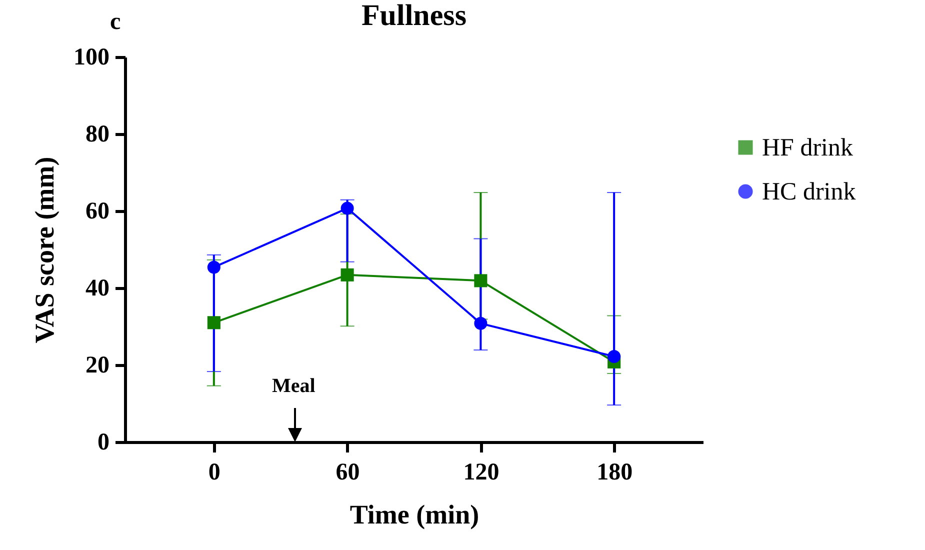  Describe the element at coordinates (98, 211) in the screenshot. I see `y-tick-label: 60` at that location.